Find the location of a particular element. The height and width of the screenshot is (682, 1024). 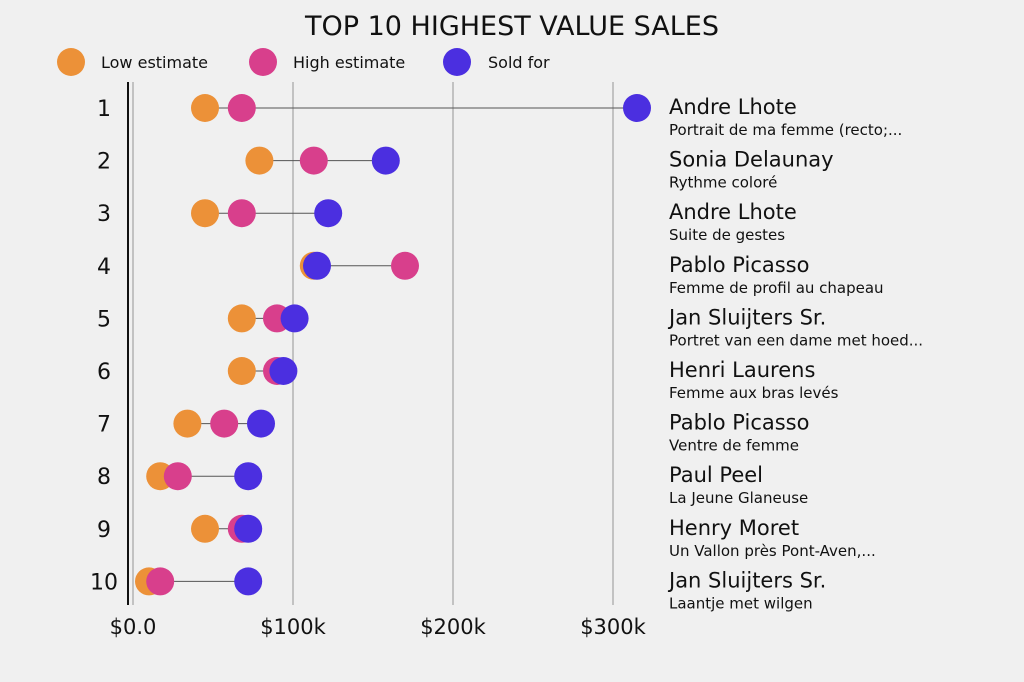

x-tick-label: $300k is located at coordinates (613, 627).